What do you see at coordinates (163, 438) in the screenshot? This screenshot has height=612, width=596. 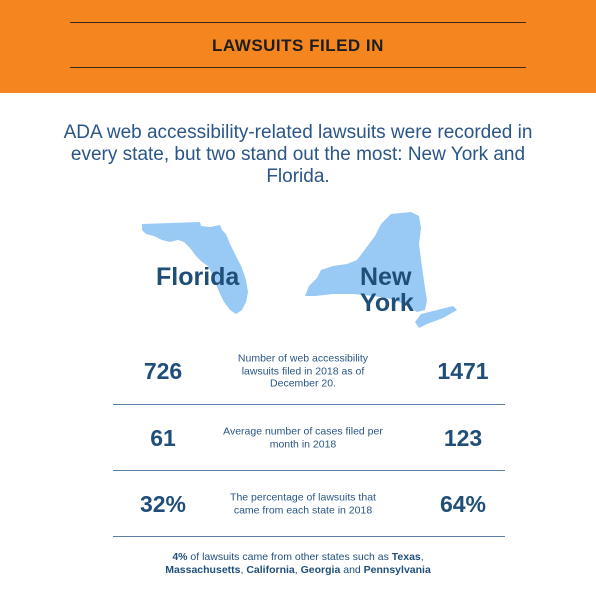 I see `florida-monthly-average: 61` at bounding box center [163, 438].